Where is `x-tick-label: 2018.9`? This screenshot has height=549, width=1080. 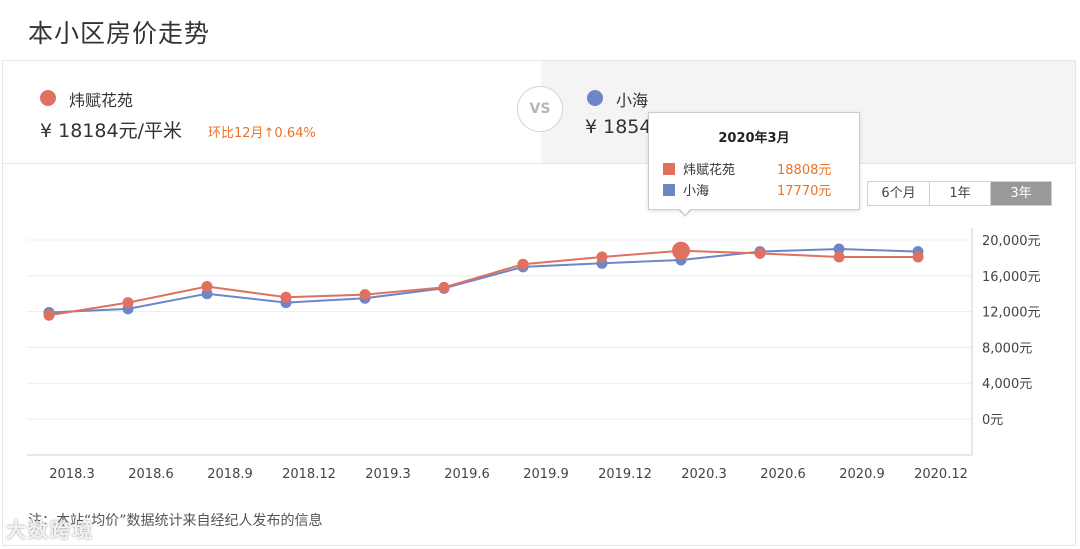
x-tick-label: 2018.9 is located at coordinates (230, 474).